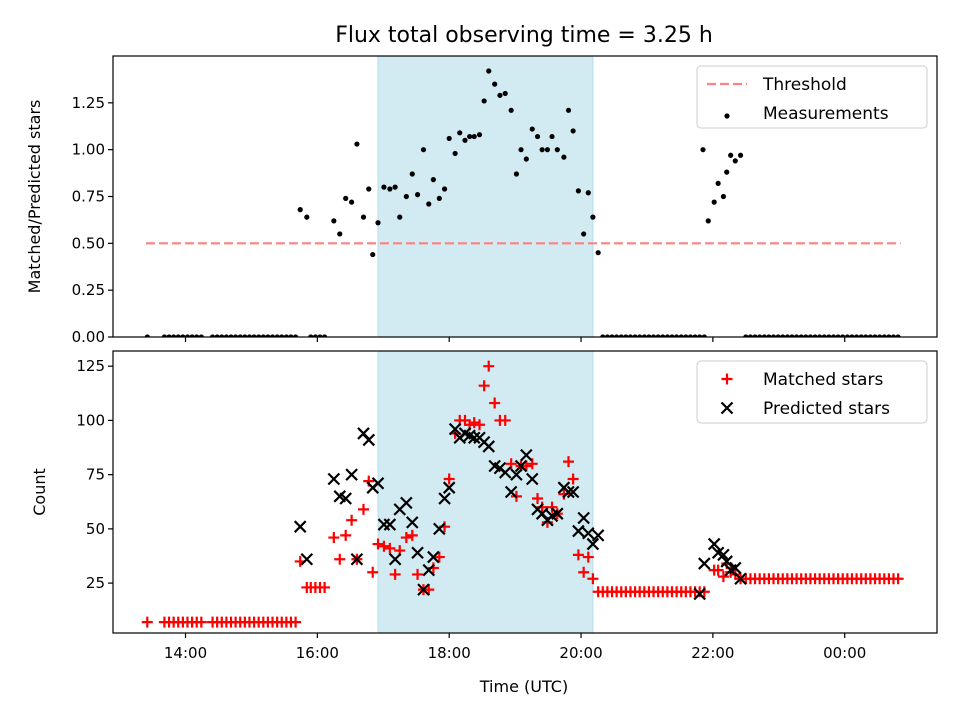 Image resolution: width=960 pixels, height=720 pixels. What do you see at coordinates (88, 290) in the screenshot?
I see `y-tick-label: 0.25` at bounding box center [88, 290].